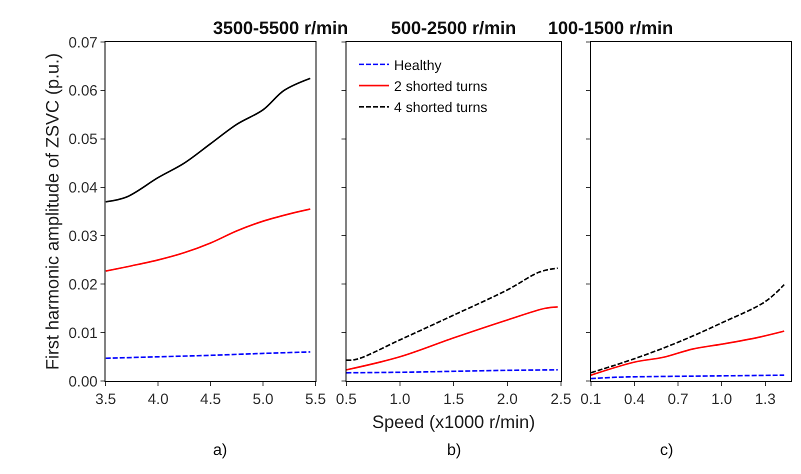 The height and width of the screenshot is (474, 801). What do you see at coordinates (158, 399) in the screenshot?
I see `x-tick-label: 4.0` at bounding box center [158, 399].